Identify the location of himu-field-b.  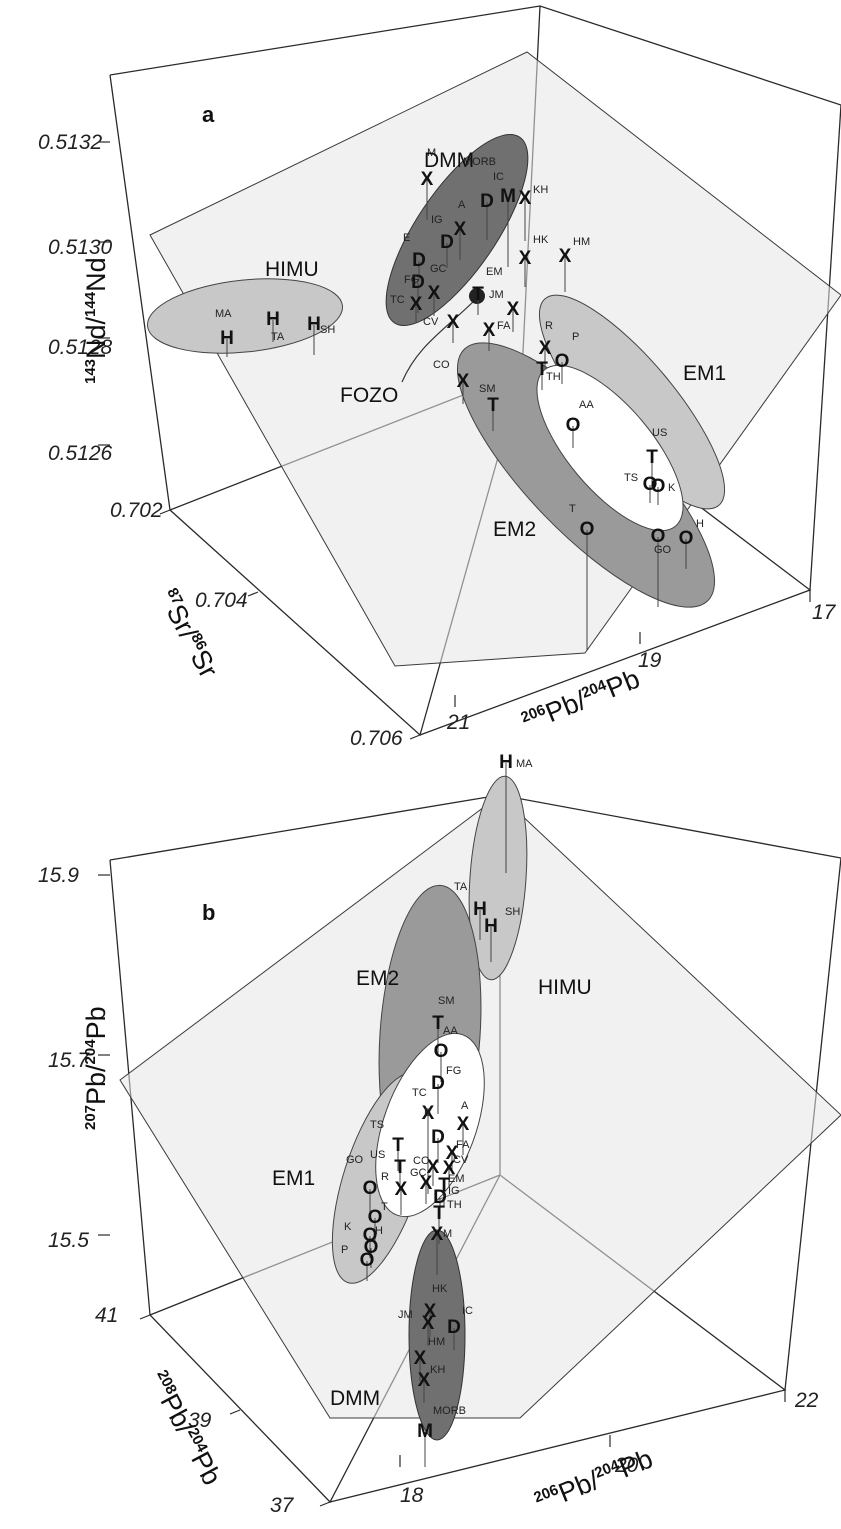
(498, 878).